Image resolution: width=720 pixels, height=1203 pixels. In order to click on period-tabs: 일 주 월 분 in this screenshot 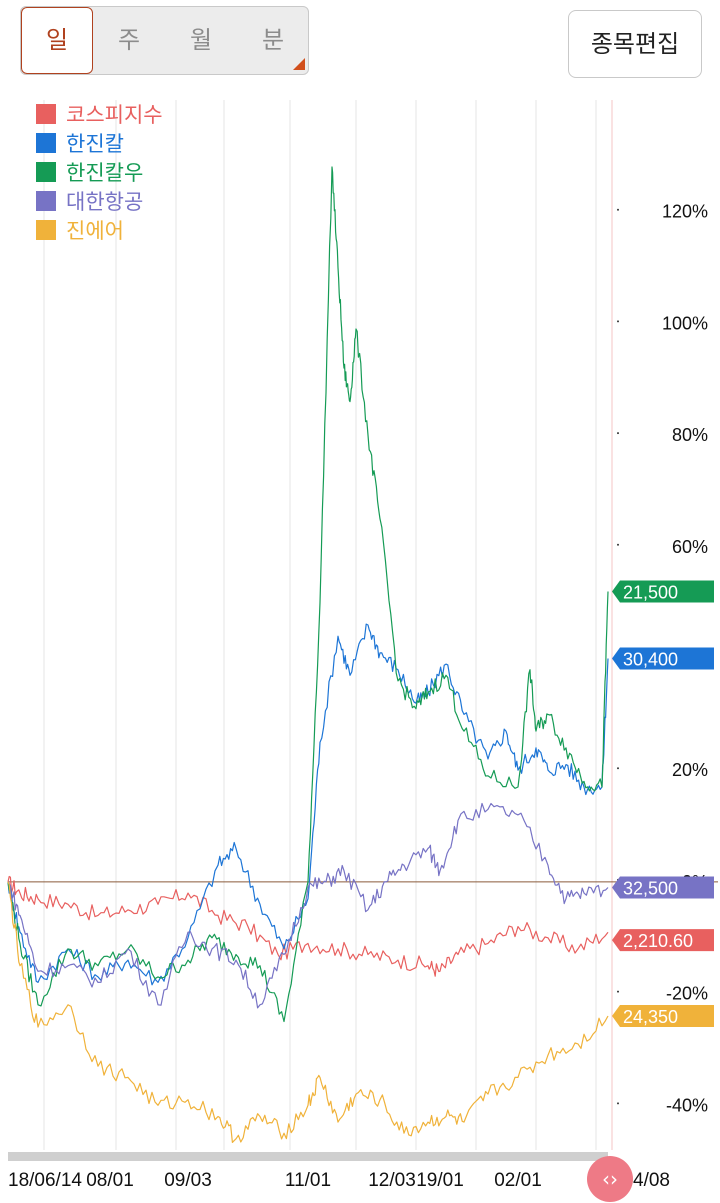, I will do `click(164, 40)`.